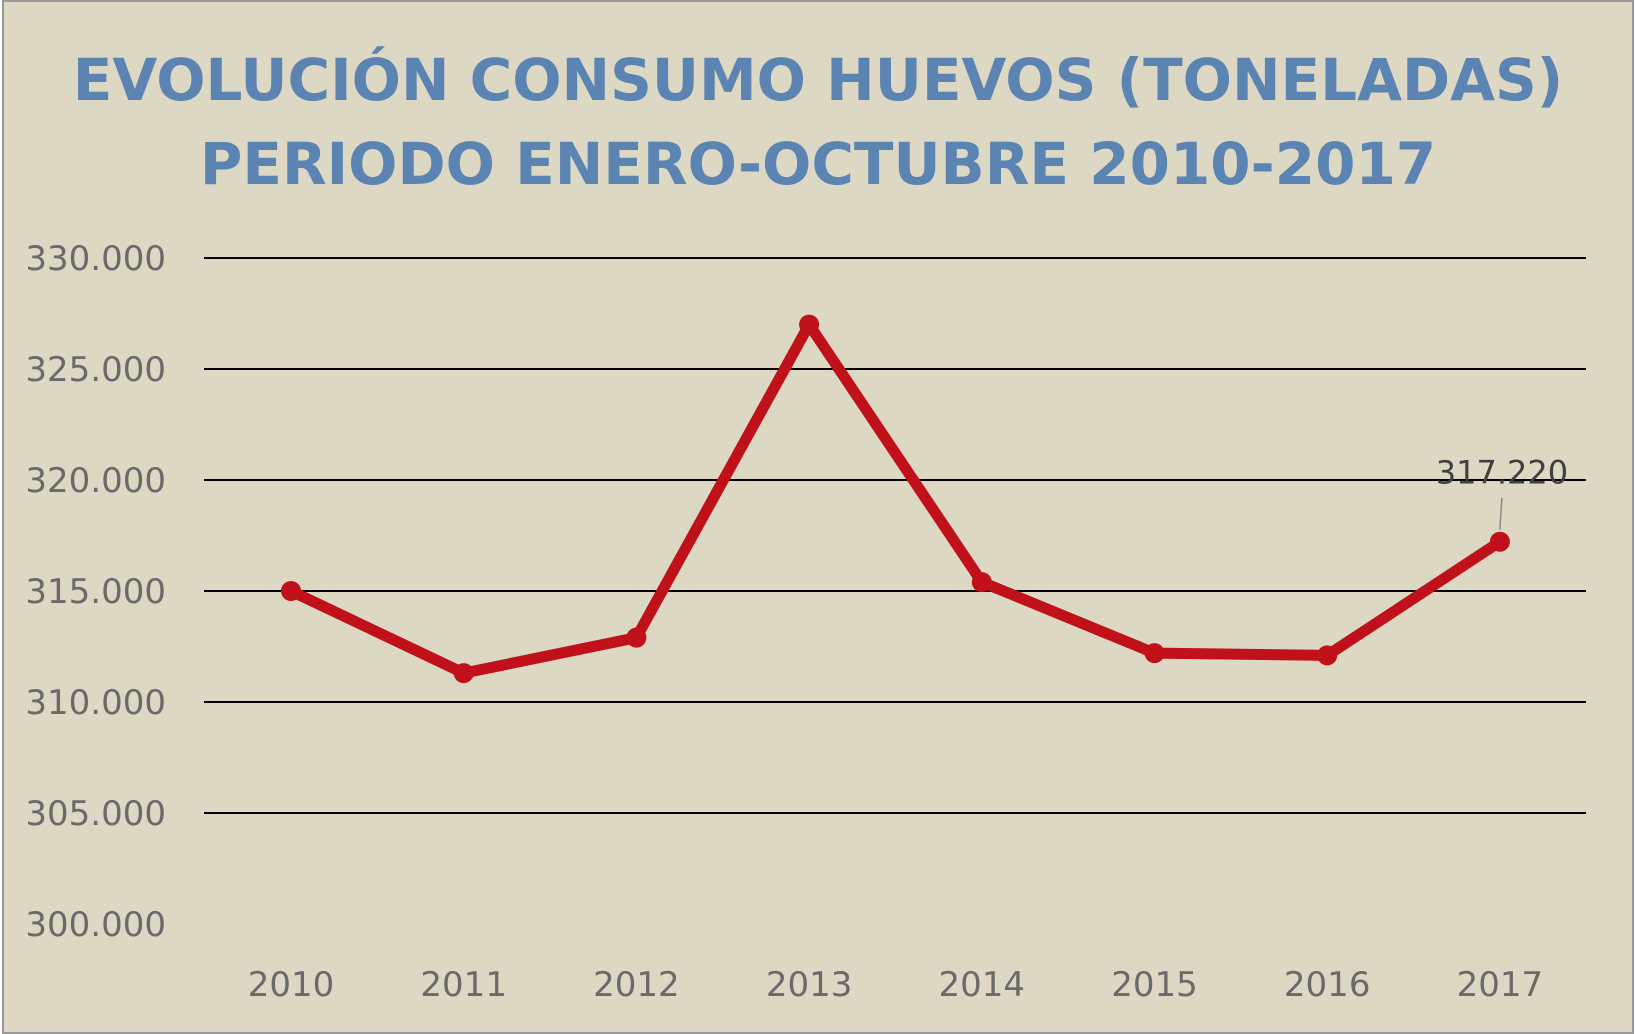 This screenshot has width=1636, height=1034. What do you see at coordinates (463, 985) in the screenshot?
I see `x-tick-label: 2011` at bounding box center [463, 985].